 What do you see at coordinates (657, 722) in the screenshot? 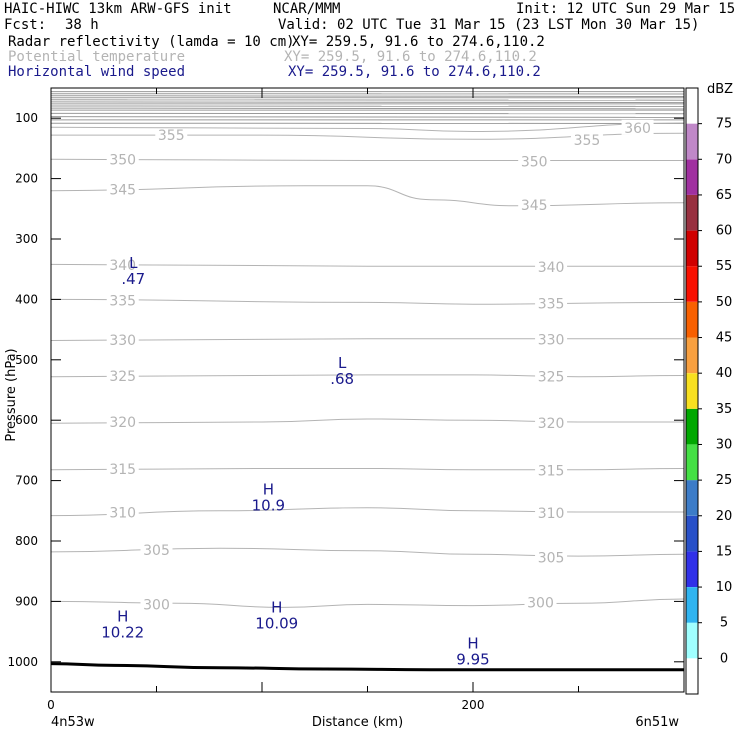
I see `x-end-label: 6n51w` at bounding box center [657, 722].